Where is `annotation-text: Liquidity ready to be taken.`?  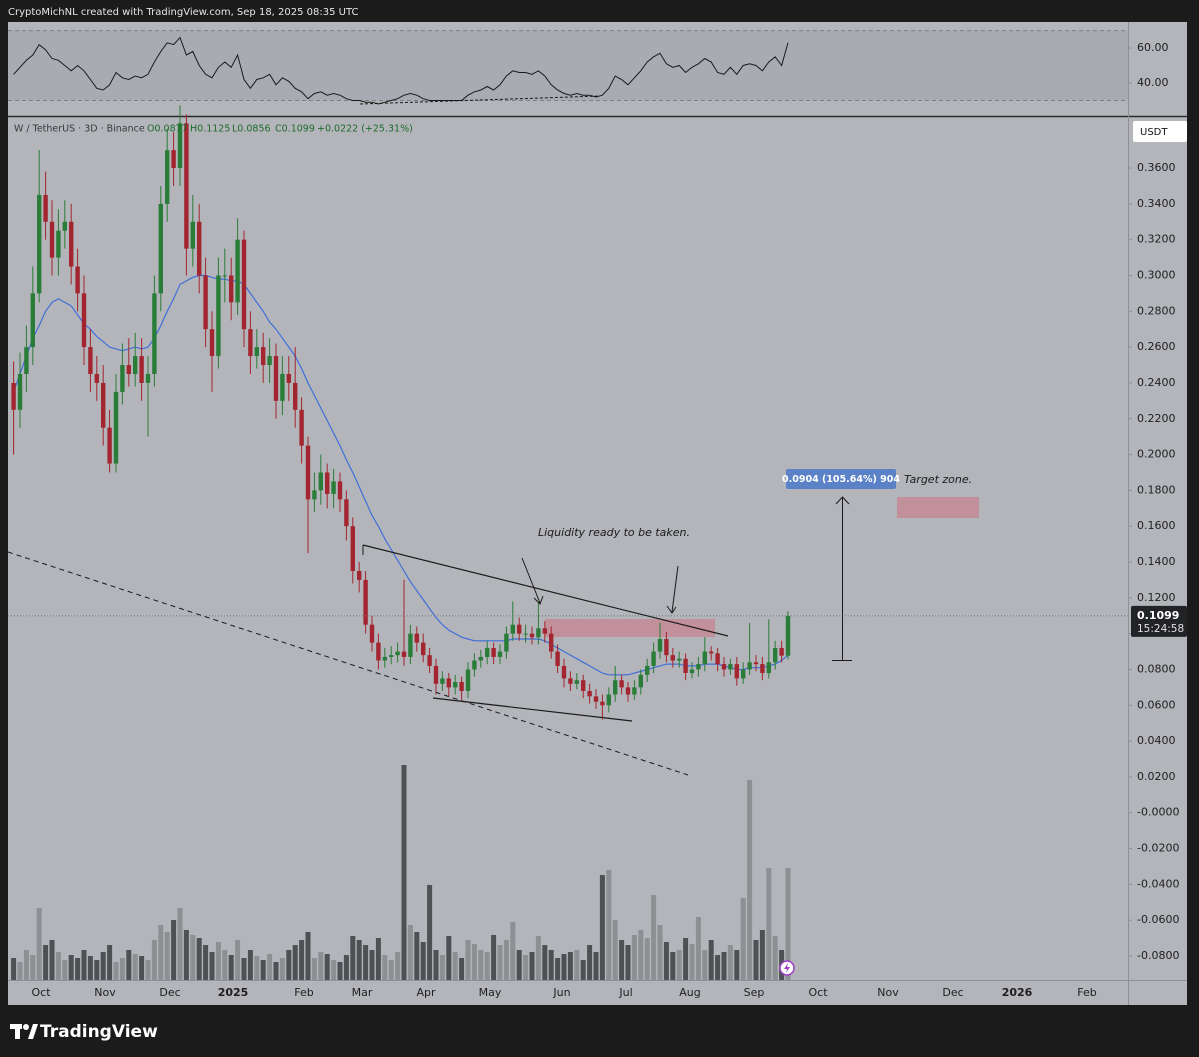
annotation-text: Liquidity ready to be taken. is located at coordinates (614, 532).